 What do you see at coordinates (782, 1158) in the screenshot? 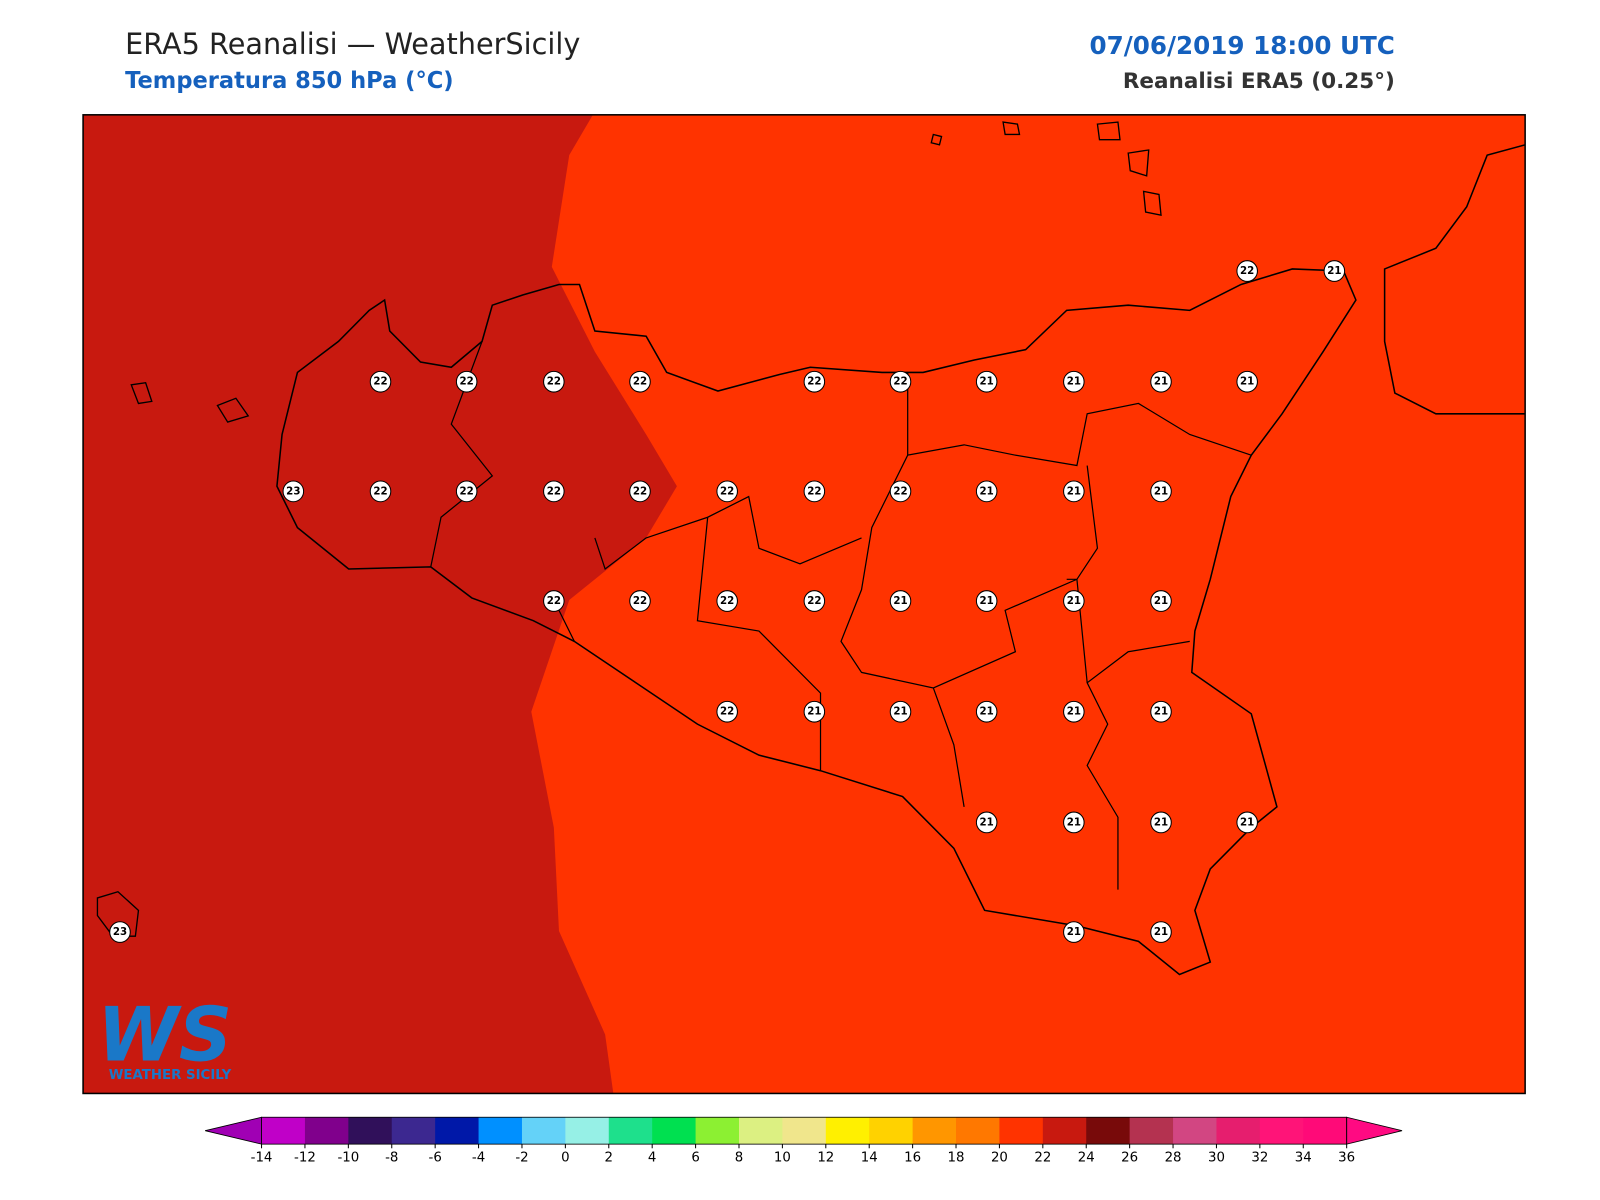
I see `colorbar-tick-label: 10` at bounding box center [782, 1158].